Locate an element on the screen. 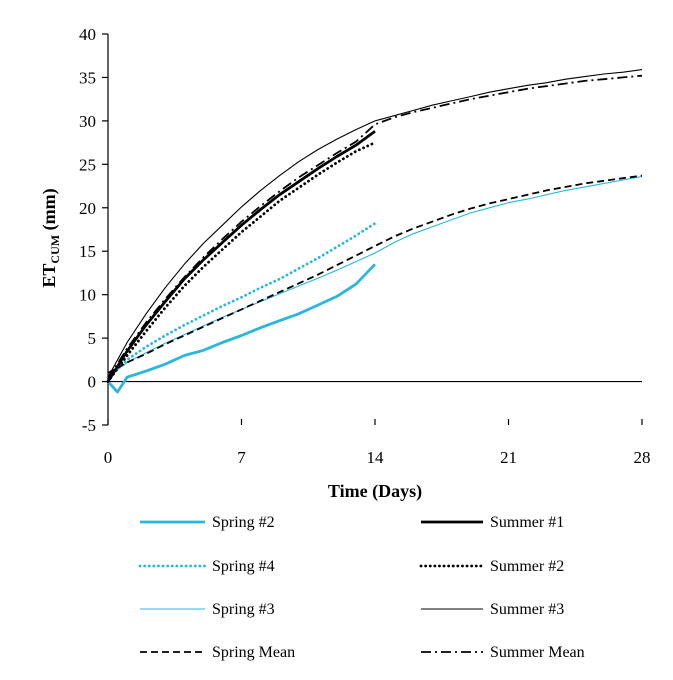  y-tick-label: 15 is located at coordinates (87, 251).